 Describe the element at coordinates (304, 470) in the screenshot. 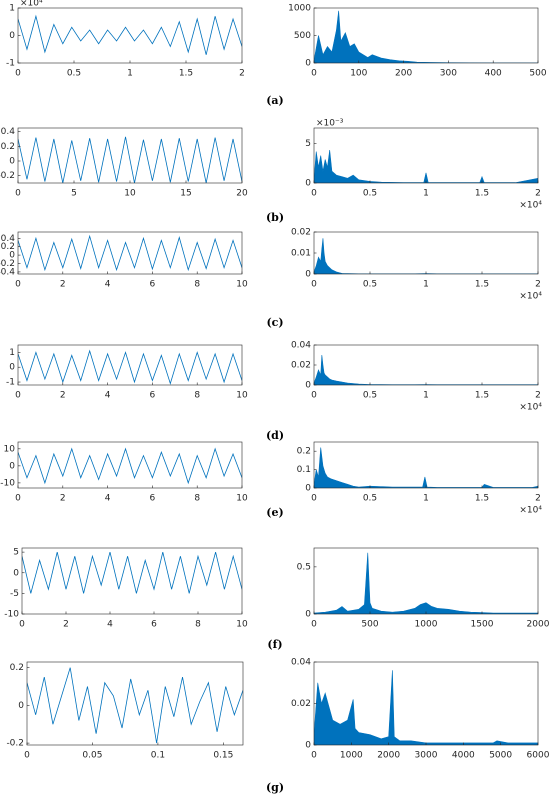

I see `y-tick-label: 0.1` at that location.